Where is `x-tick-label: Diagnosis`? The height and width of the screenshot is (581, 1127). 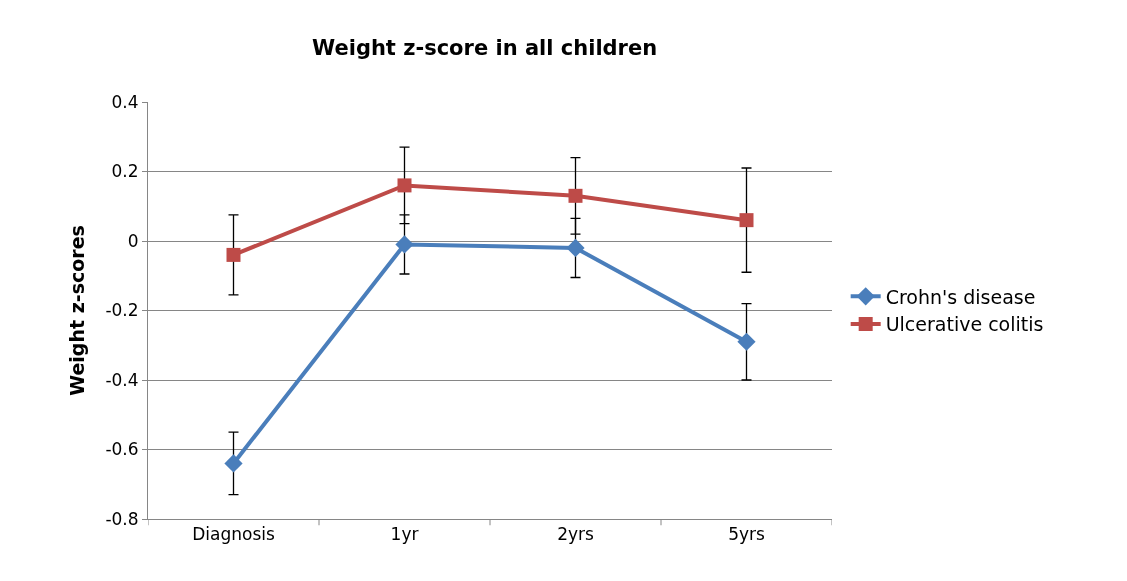
x-tick-label: Diagnosis is located at coordinates (233, 534).